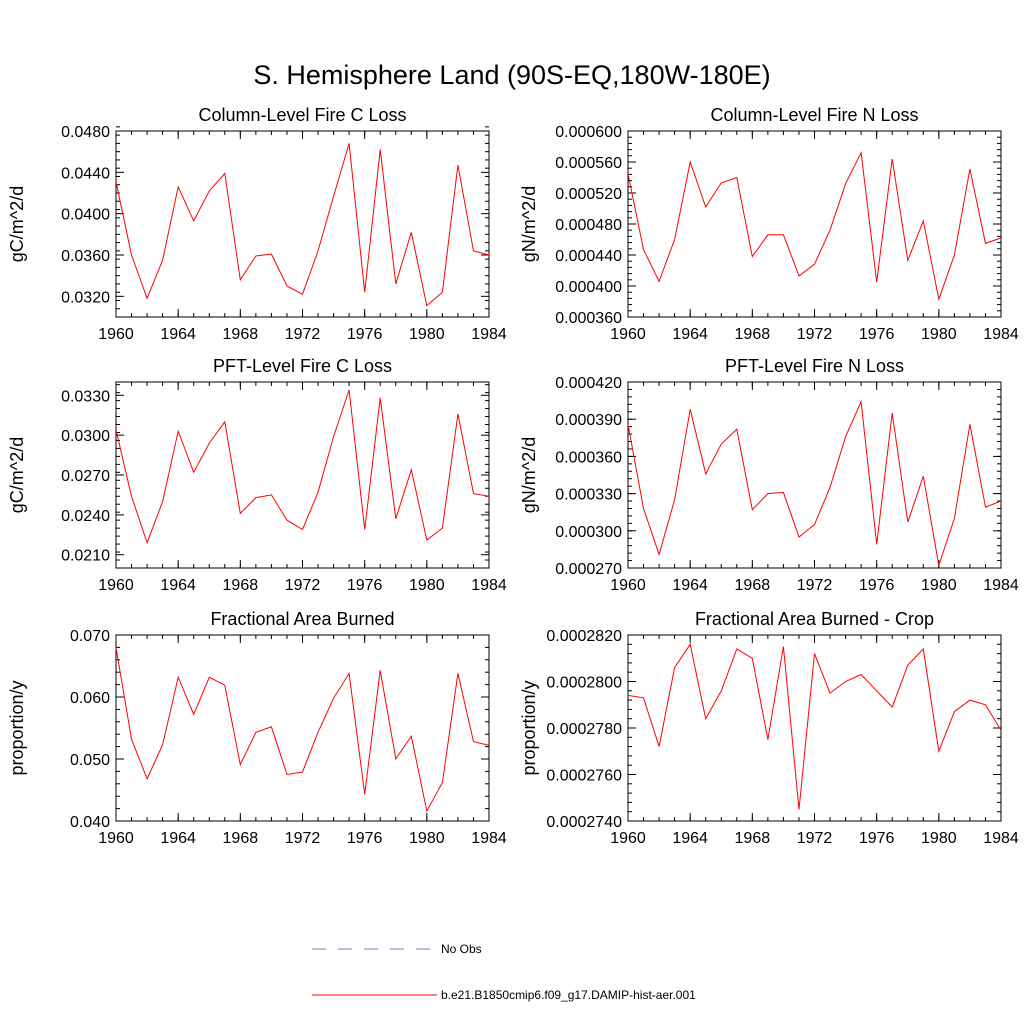 The image size is (1024, 1024). What do you see at coordinates (90, 760) in the screenshot?
I see `y-tick-label: 0.050` at bounding box center [90, 760].